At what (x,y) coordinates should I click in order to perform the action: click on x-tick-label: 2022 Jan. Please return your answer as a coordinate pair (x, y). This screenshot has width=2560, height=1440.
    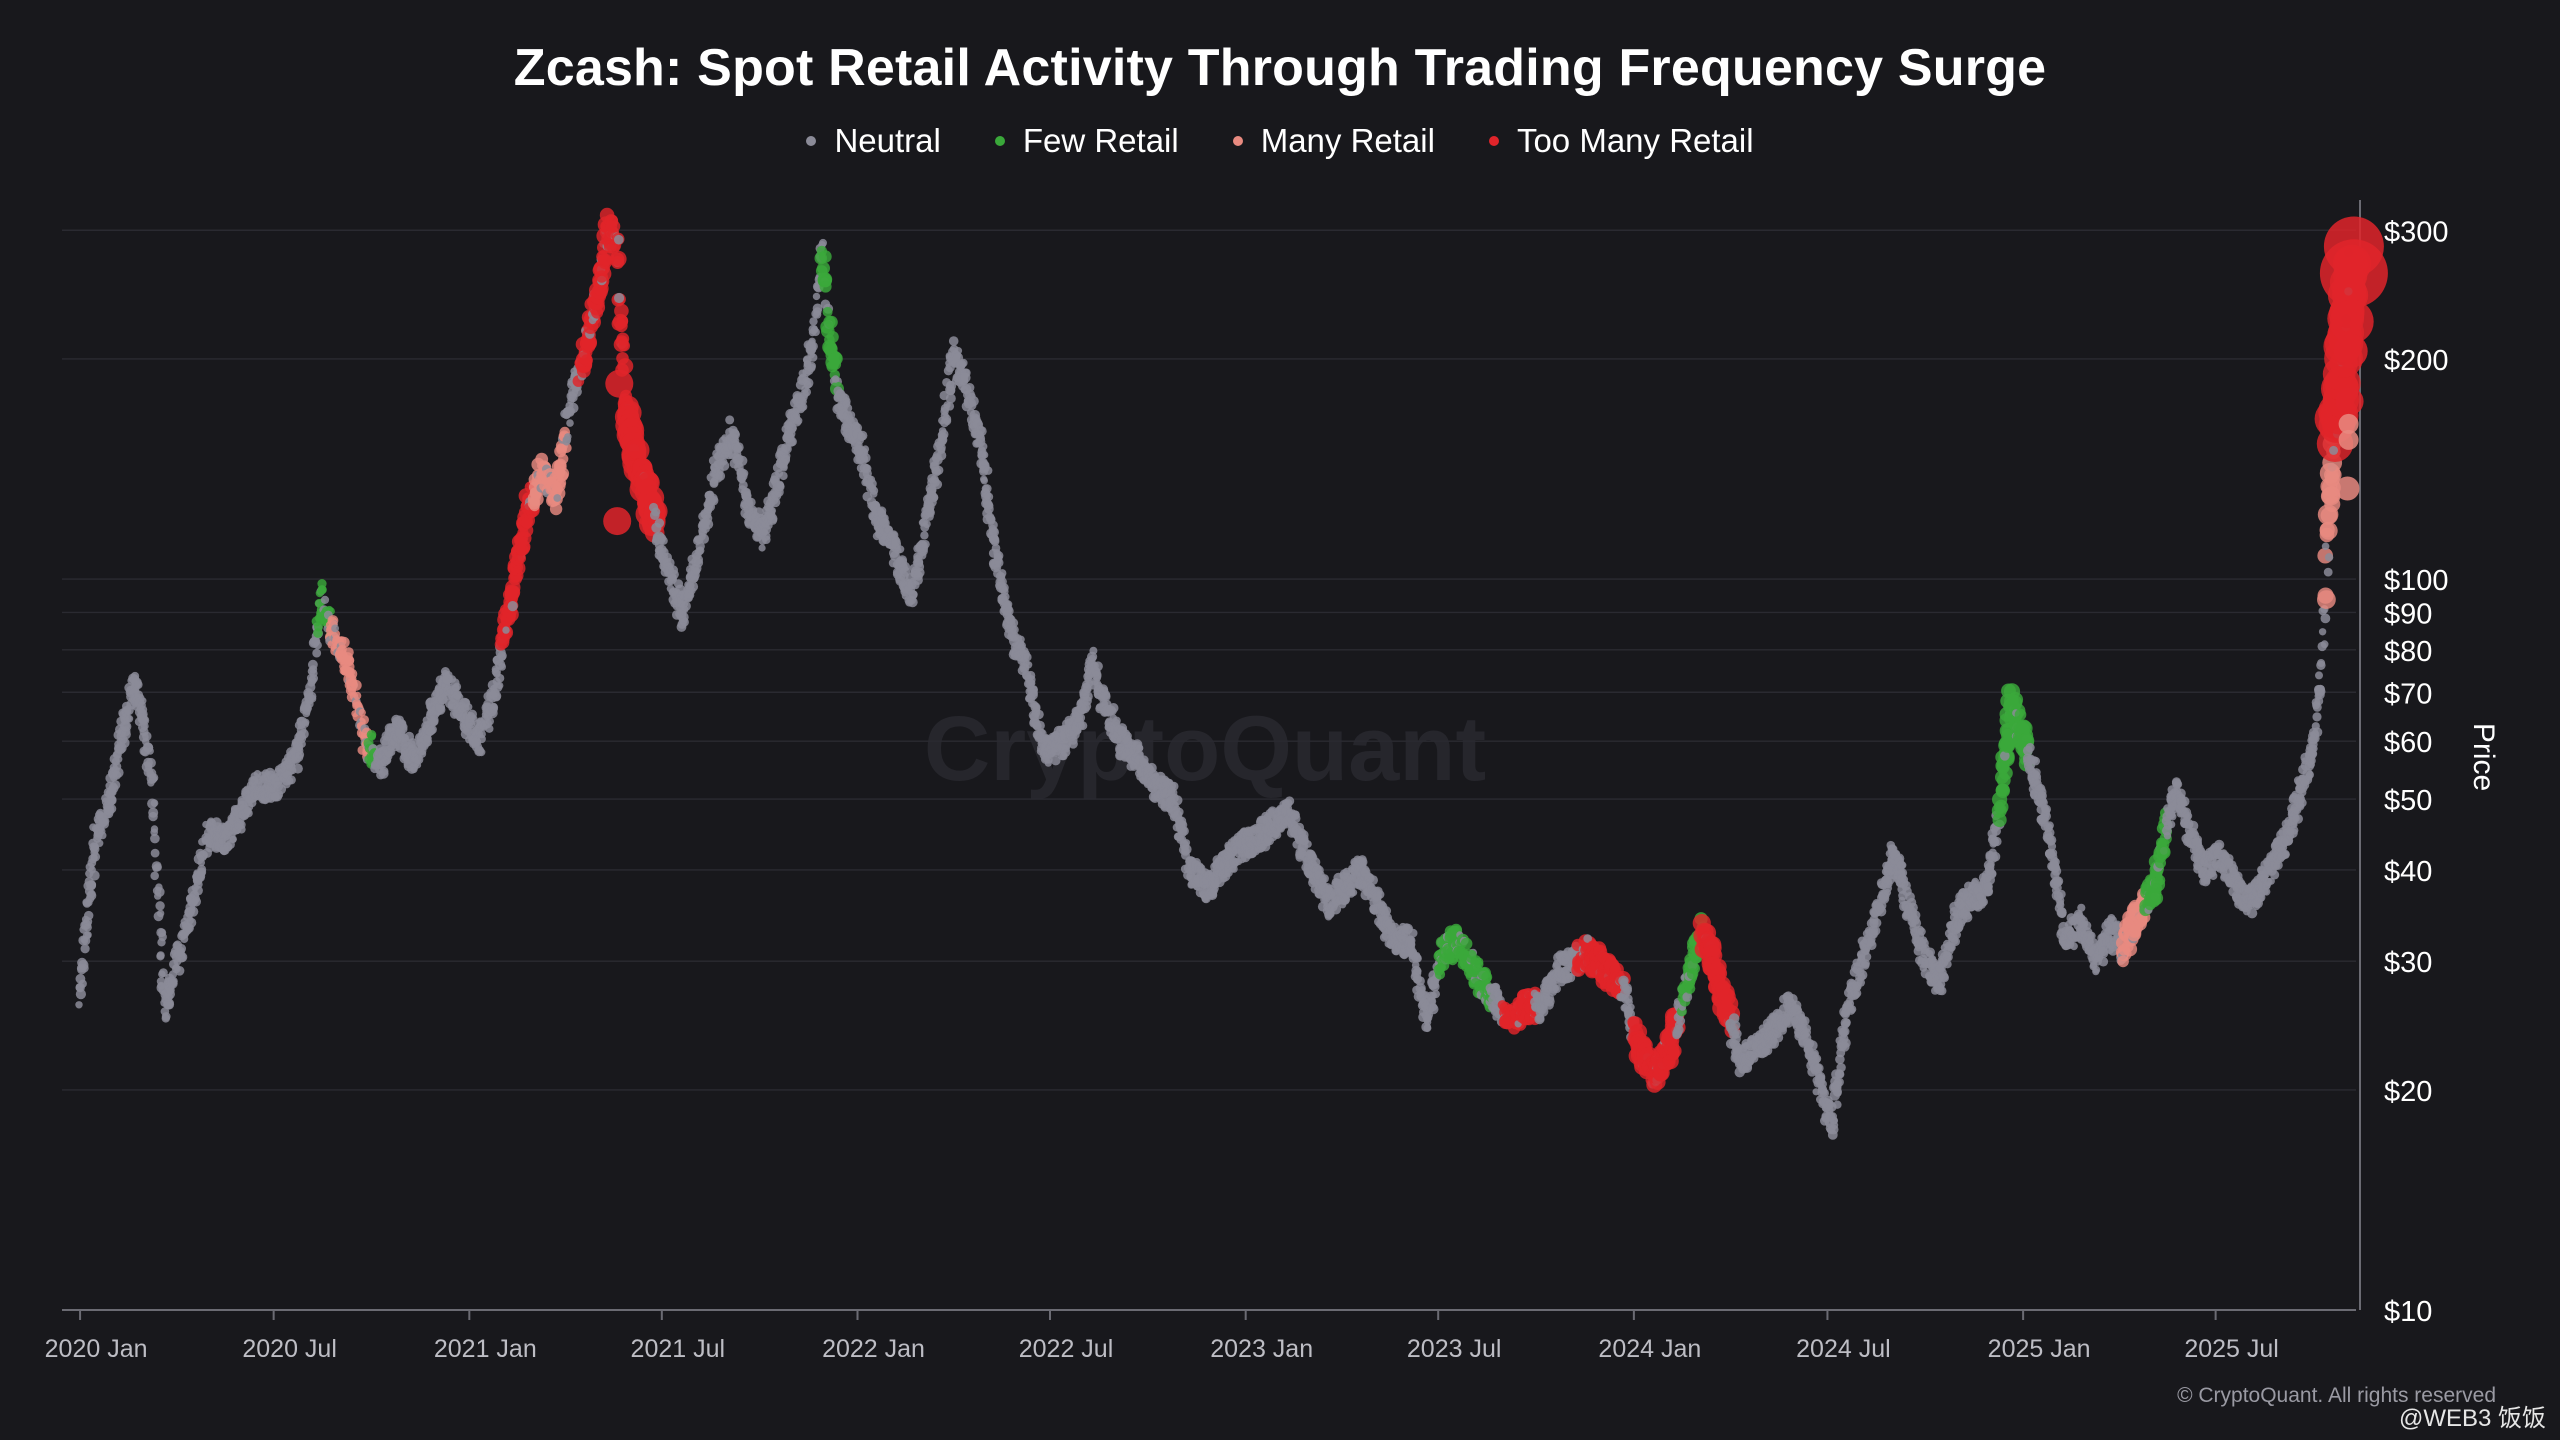
    Looking at the image, I should click on (873, 1349).